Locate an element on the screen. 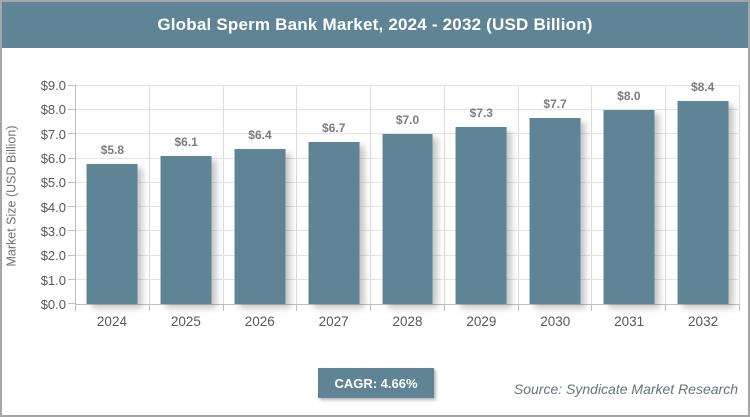 Image resolution: width=750 pixels, height=417 pixels. y-tick-label: $7.0 is located at coordinates (53, 134).